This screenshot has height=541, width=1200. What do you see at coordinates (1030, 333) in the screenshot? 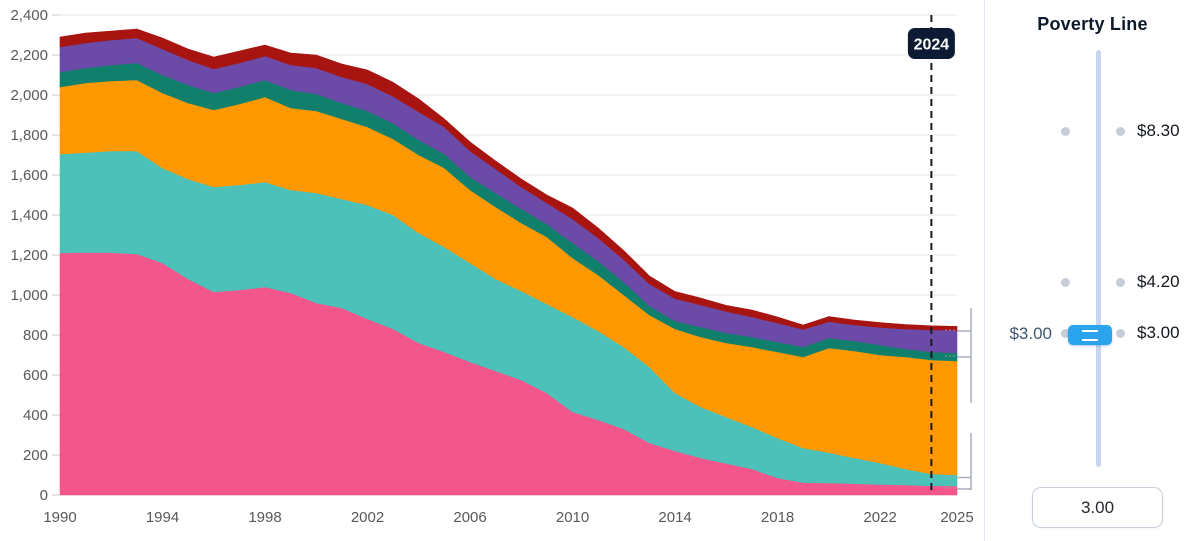
I see `selected-value-label: $3.00` at bounding box center [1030, 333].